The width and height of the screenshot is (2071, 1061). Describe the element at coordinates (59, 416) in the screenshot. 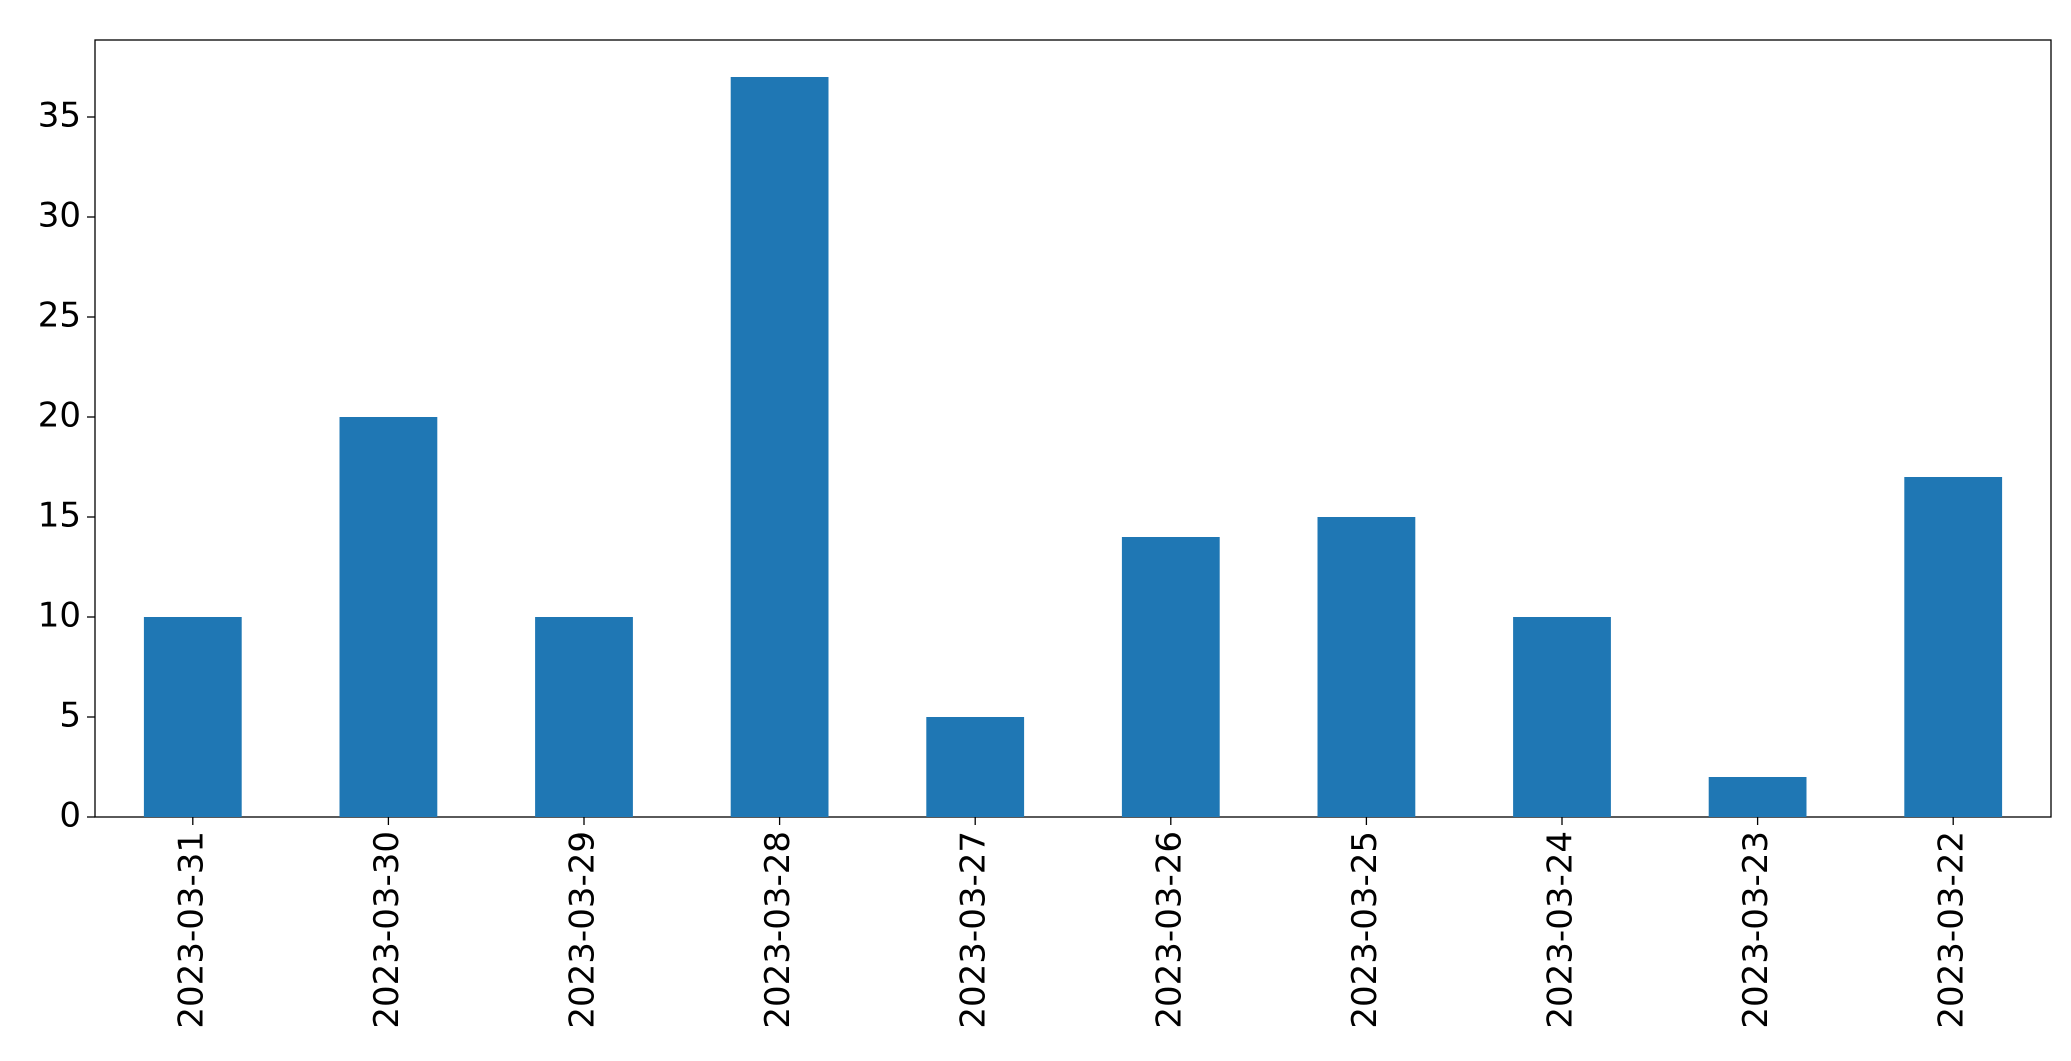

I see `y-tick-label: 20` at that location.